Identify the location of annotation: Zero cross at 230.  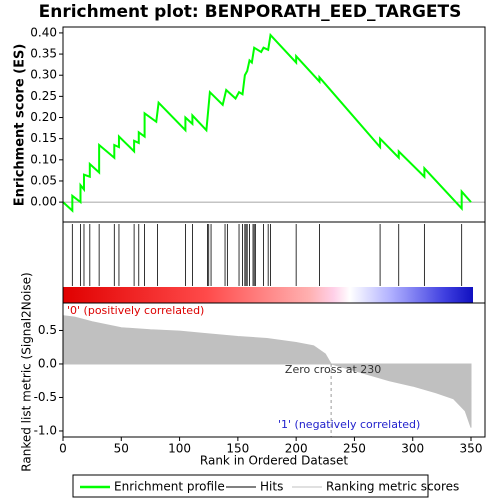
(333, 369).